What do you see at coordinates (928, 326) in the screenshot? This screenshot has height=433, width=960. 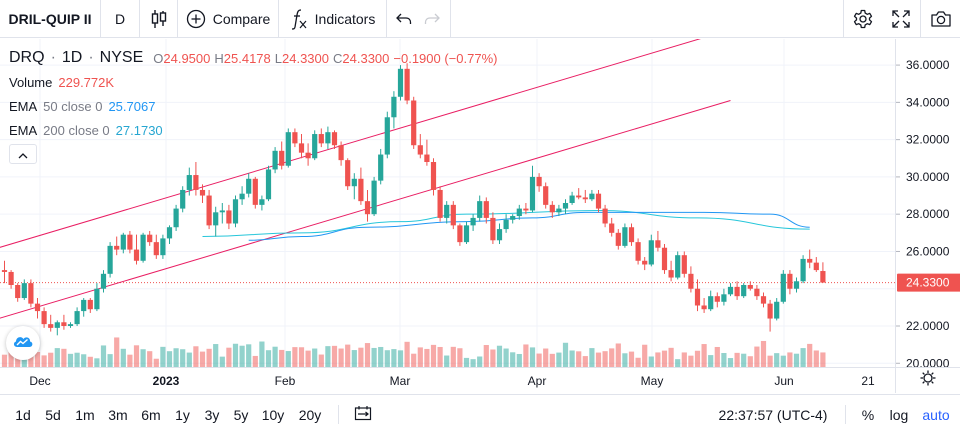 I see `price-tick-label: 22.0000` at bounding box center [928, 326].